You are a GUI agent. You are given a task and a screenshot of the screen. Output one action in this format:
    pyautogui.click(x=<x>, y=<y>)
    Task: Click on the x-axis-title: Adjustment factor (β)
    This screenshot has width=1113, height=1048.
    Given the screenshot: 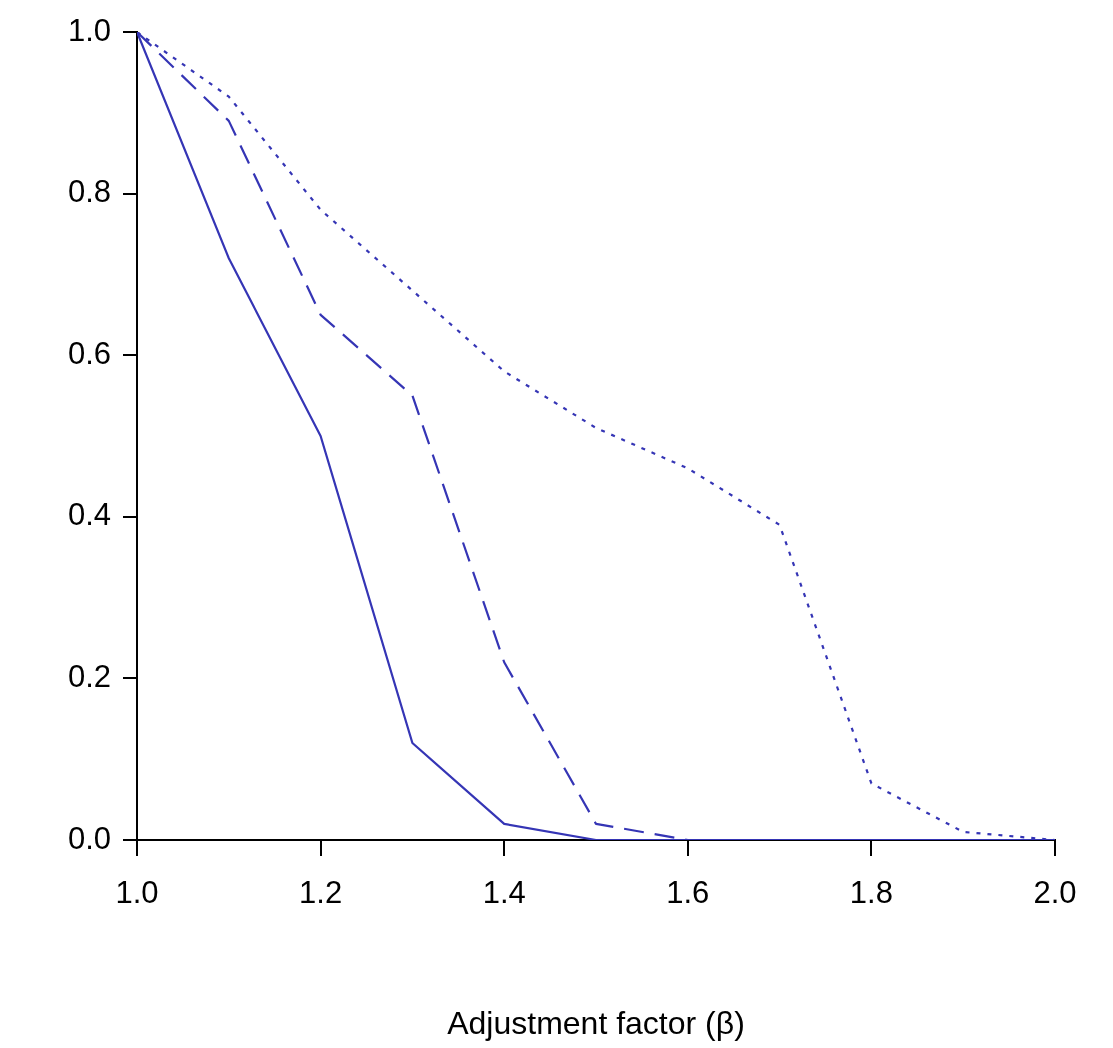 What is the action you would take?
    pyautogui.click(x=596, y=1022)
    